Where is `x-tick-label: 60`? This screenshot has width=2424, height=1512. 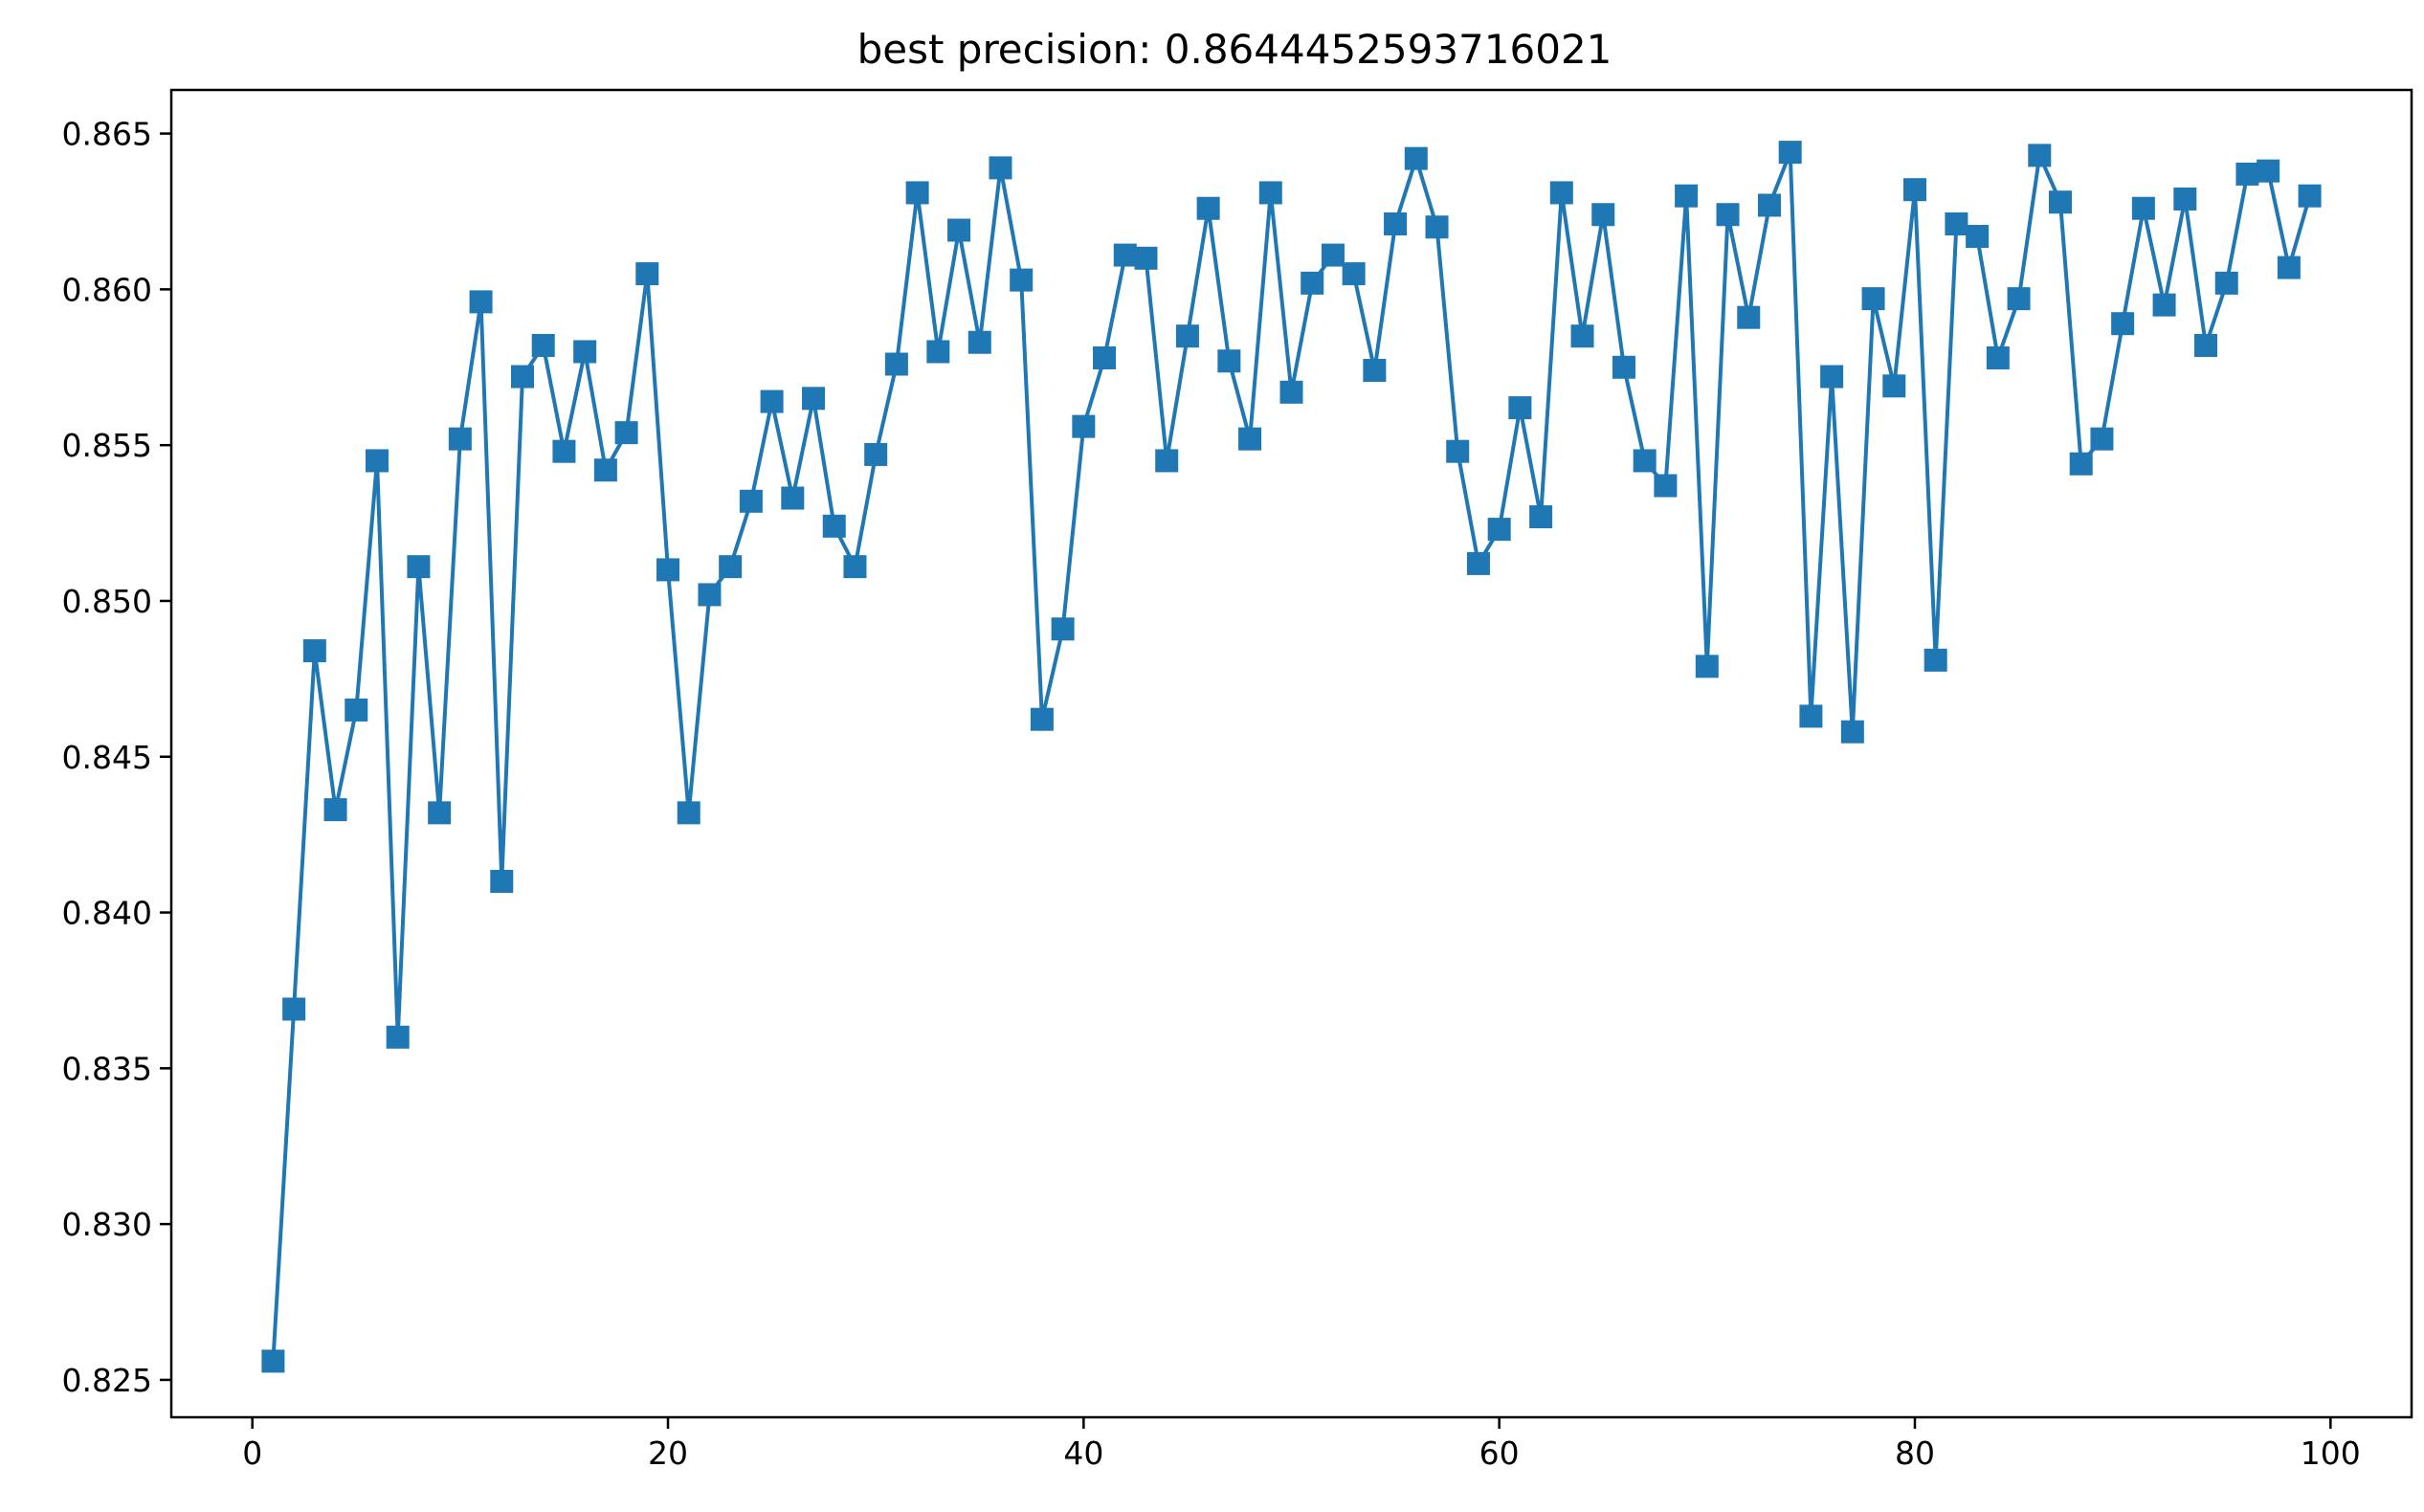 x-tick-label: 60 is located at coordinates (1499, 1453).